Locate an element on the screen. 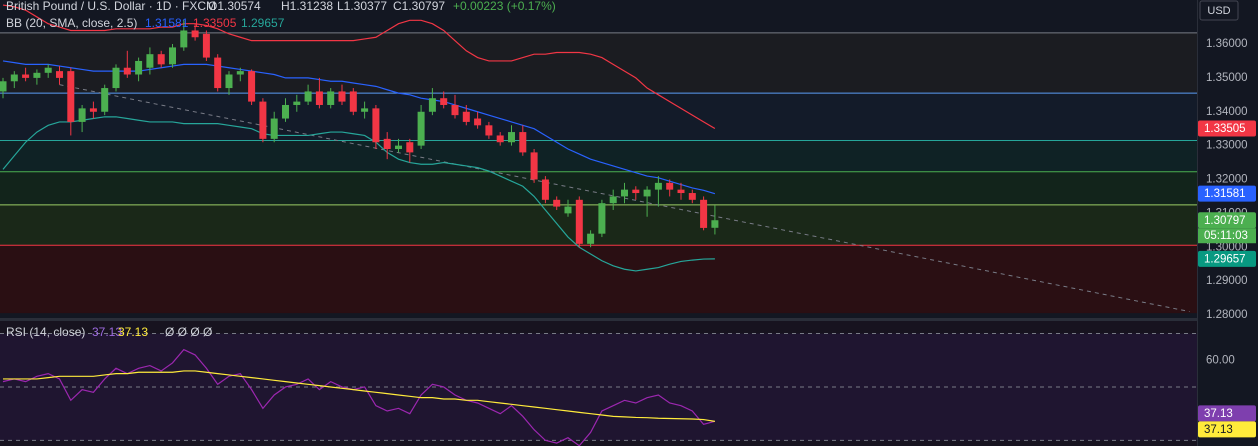 This screenshot has height=446, width=1258. indicator-value: 1.29657 is located at coordinates (263, 23).